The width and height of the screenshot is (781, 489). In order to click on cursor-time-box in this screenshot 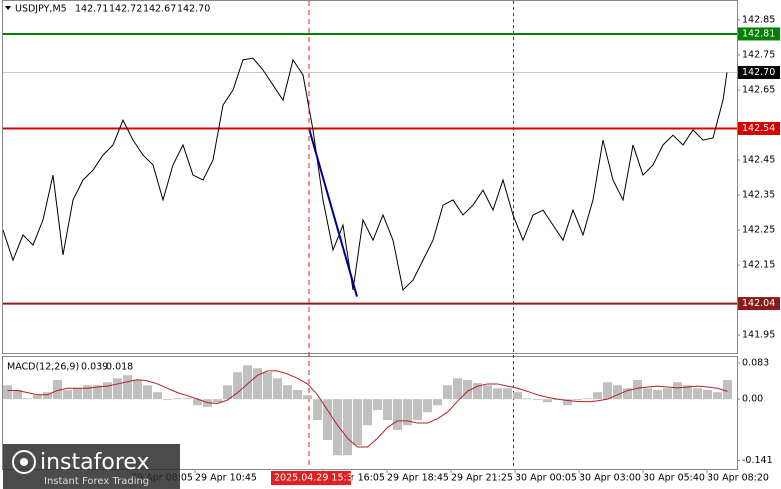, I will do `click(311, 478)`.